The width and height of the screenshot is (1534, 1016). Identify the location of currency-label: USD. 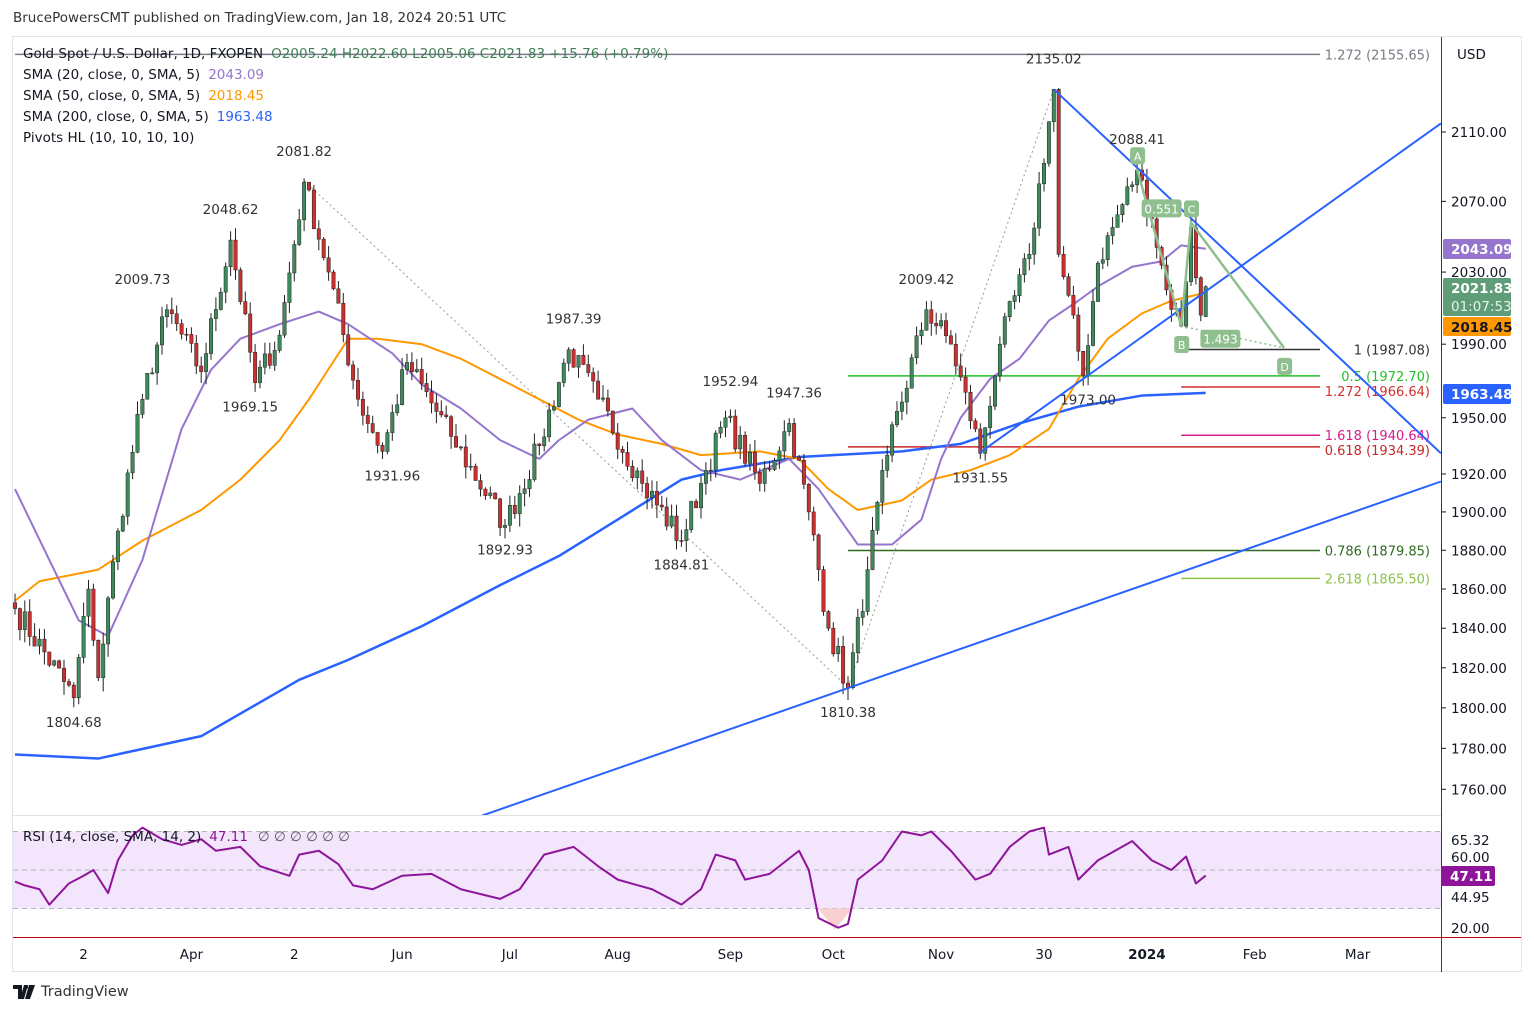
(1471, 55).